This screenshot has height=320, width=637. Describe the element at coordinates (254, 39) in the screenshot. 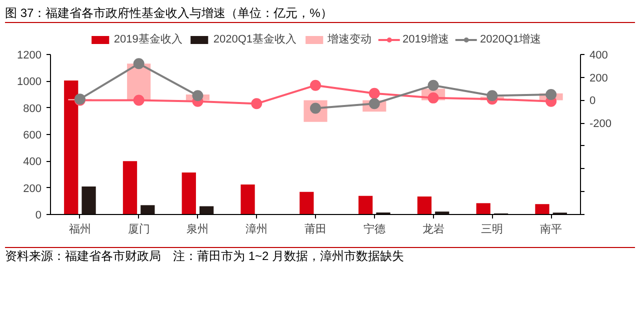

I see `legend-label: 2020Q1基金收入` at that location.